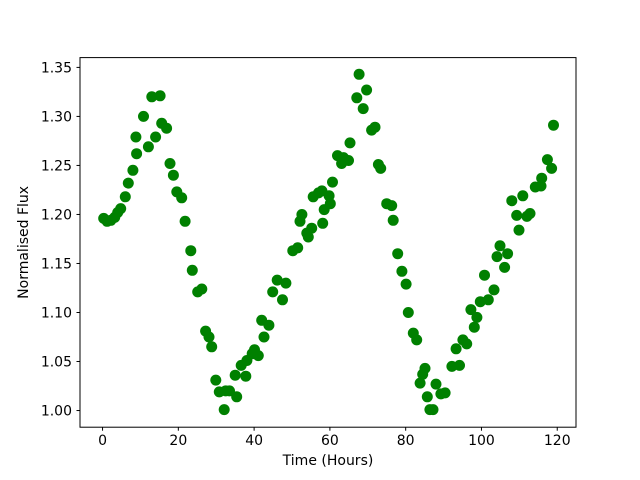  What do you see at coordinates (178, 441) in the screenshot?
I see `x-tick-label: 20` at bounding box center [178, 441].